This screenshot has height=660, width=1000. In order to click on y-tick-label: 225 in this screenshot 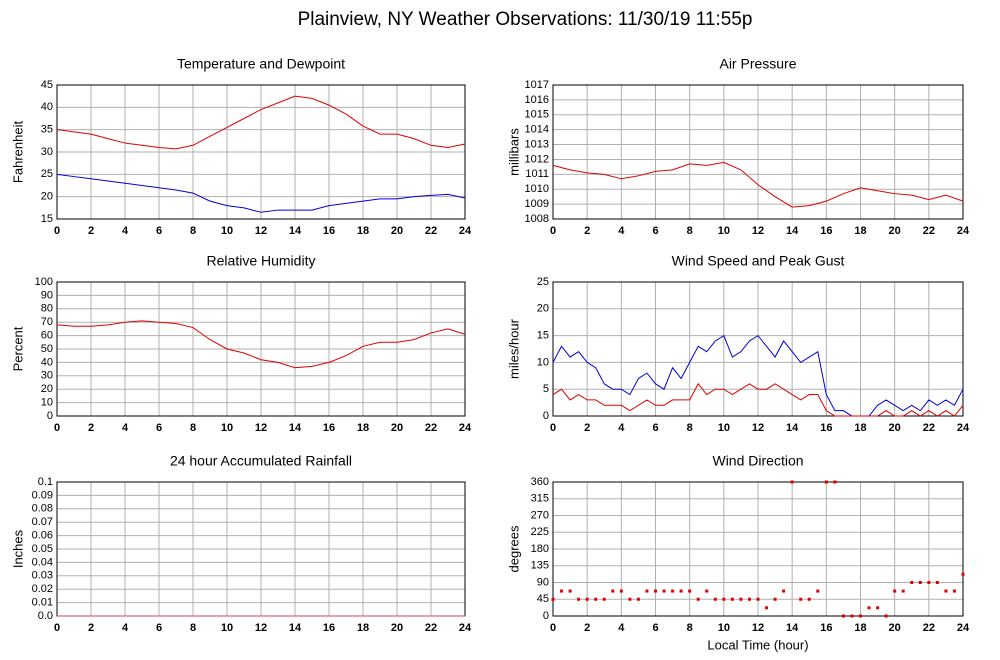, I will do `click(540, 532)`.